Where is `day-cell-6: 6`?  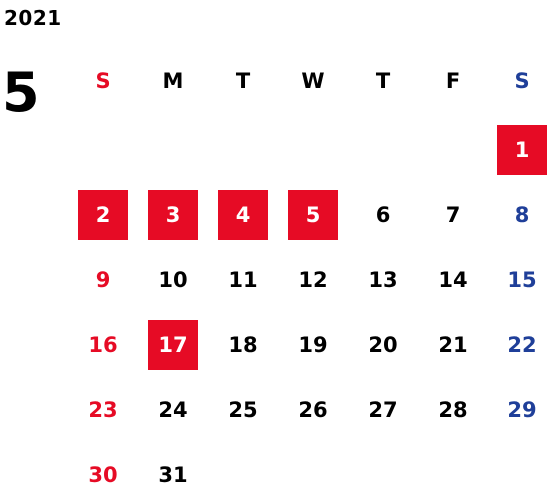
day-cell-6: 6 is located at coordinates (383, 215).